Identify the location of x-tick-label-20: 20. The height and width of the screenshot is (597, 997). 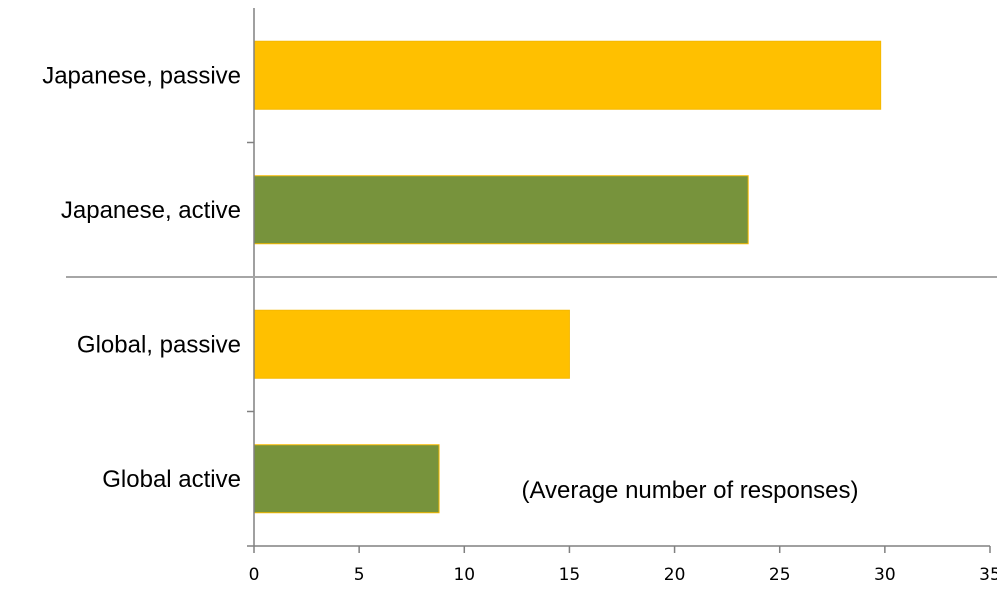
(675, 575).